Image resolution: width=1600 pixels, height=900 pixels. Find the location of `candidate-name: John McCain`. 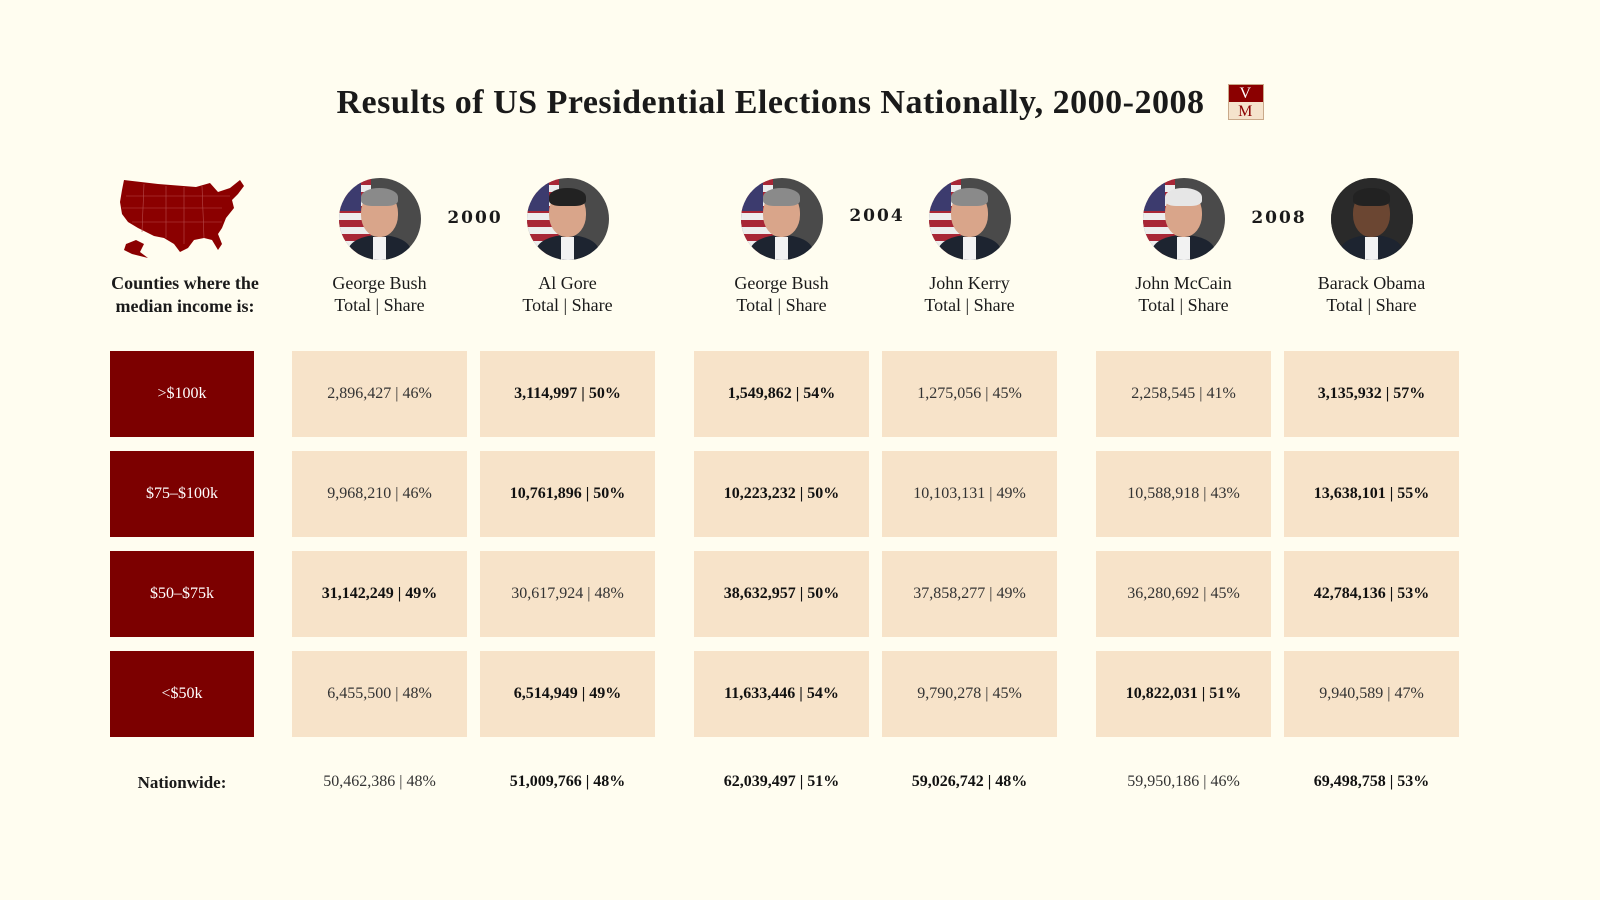

candidate-name: John McCain is located at coordinates (1183, 283).